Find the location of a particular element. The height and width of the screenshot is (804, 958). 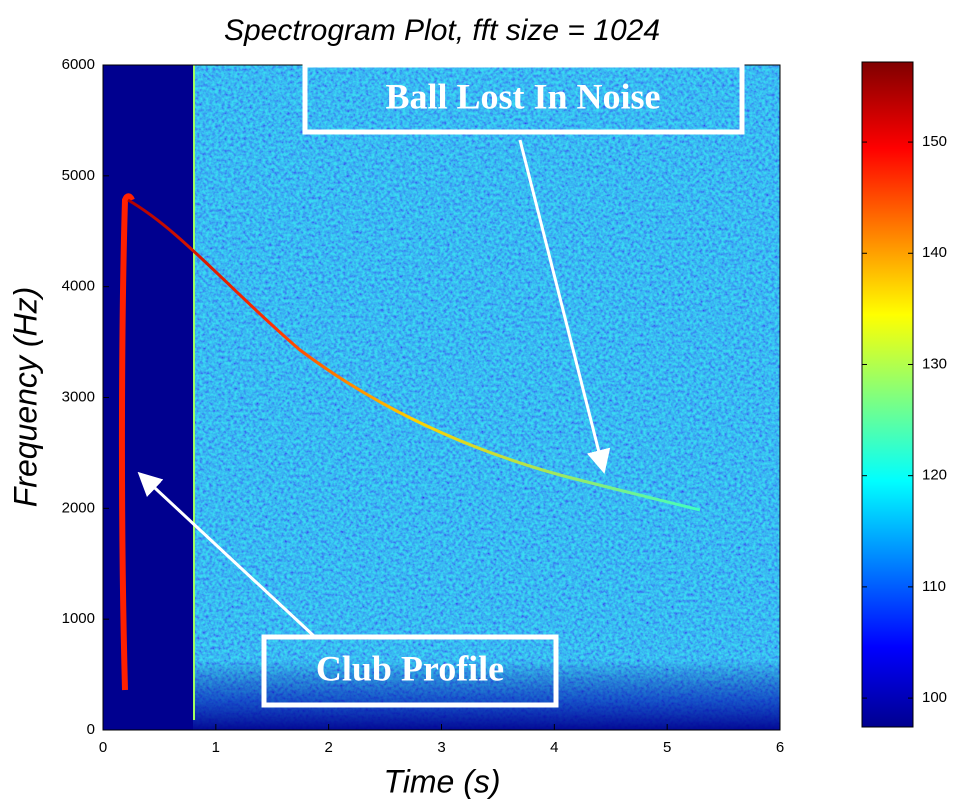

x-tick-label: 4 is located at coordinates (554, 747).